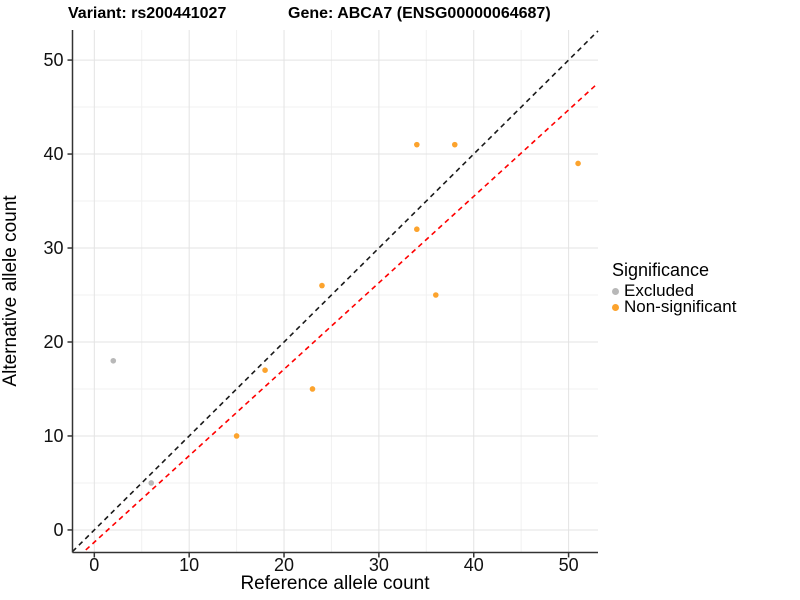 This screenshot has height=600, width=800. Describe the element at coordinates (335, 583) in the screenshot. I see `x-axis-title: Reference allele count` at that location.